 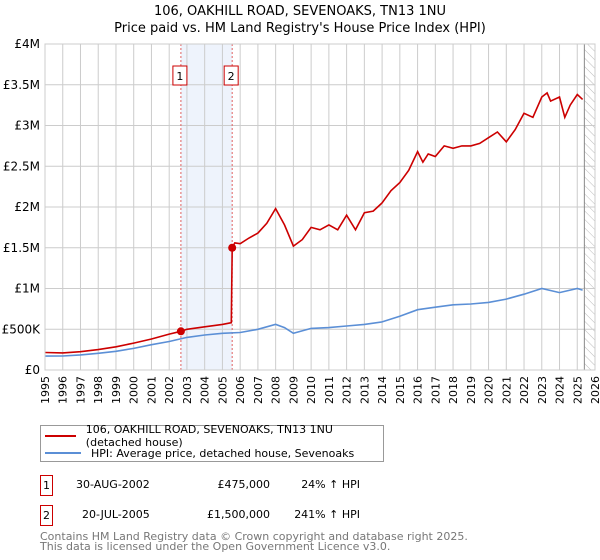 I want to click on sale-price: £475,000, so click(x=244, y=484).